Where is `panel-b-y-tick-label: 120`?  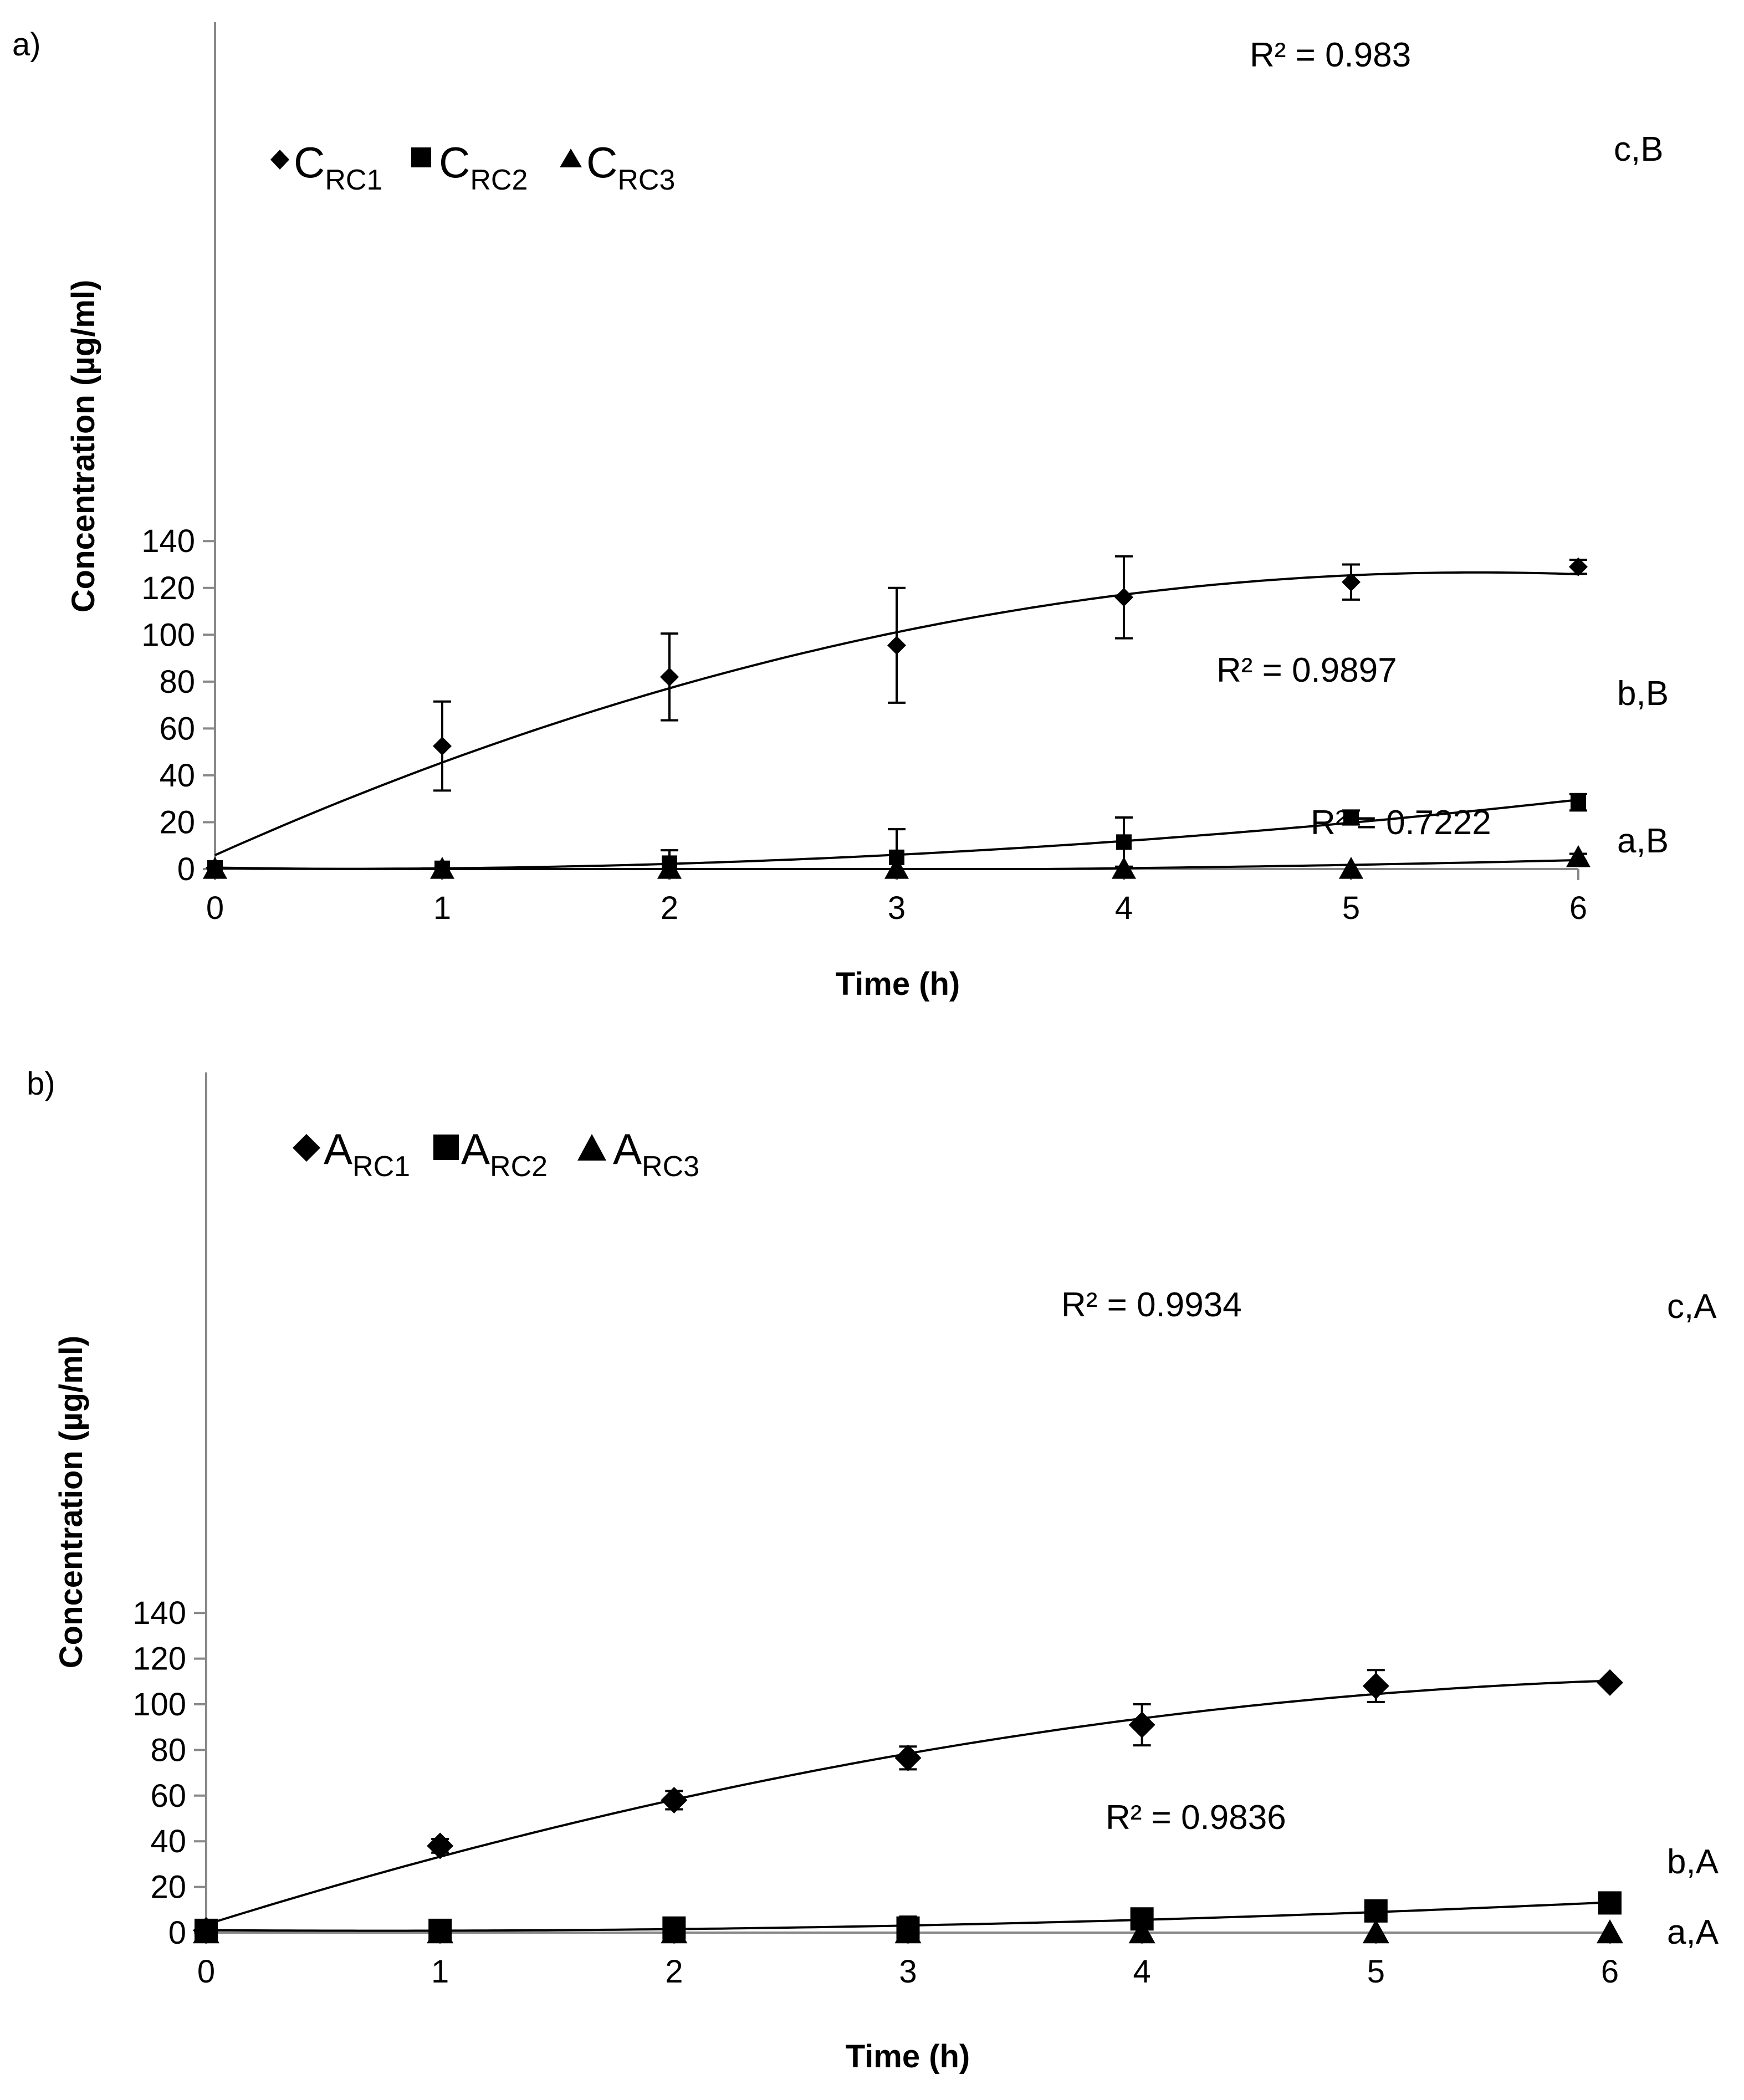
panel-b-y-tick-label: 120 is located at coordinates (159, 1659).